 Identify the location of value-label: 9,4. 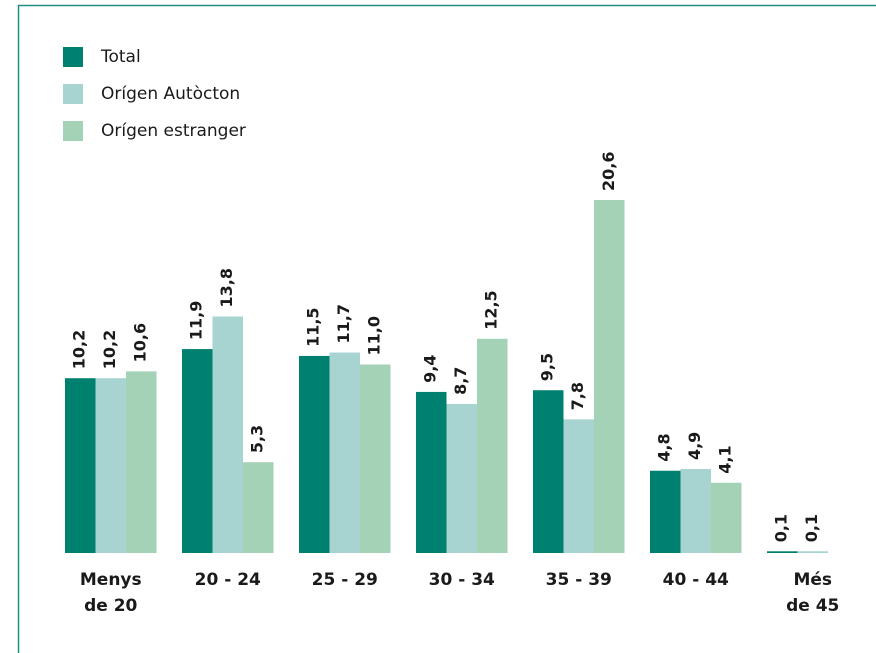
(430, 369).